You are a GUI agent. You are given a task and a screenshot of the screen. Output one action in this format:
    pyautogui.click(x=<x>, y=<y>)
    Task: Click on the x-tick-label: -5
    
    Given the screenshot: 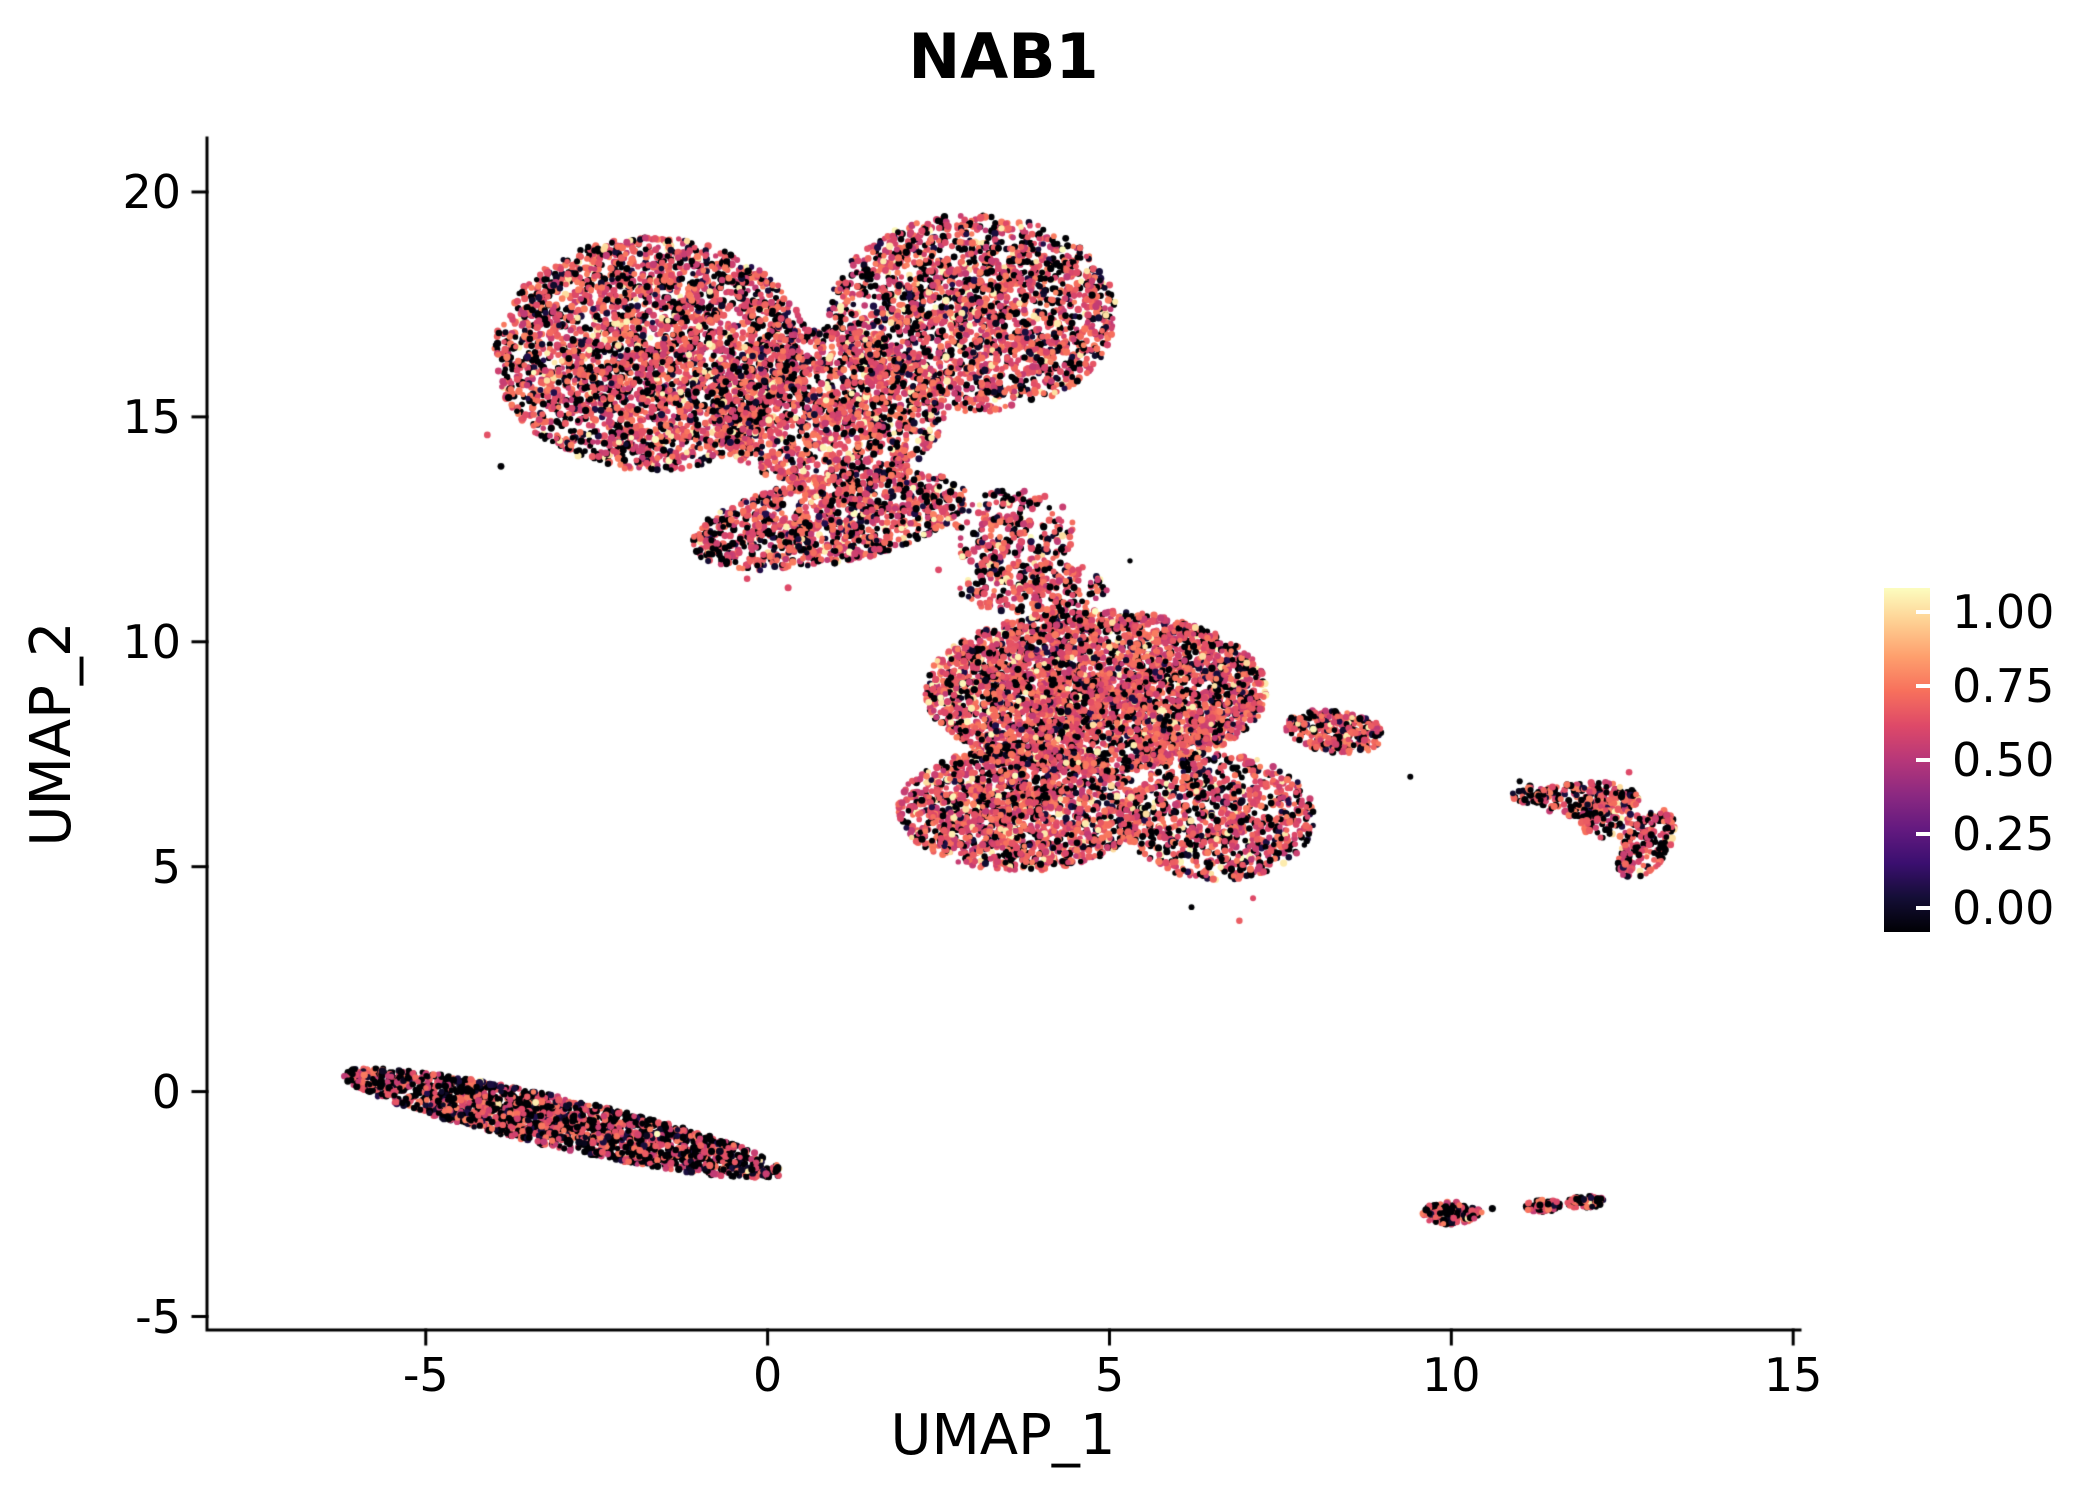 What is the action you would take?
    pyautogui.click(x=425, y=1375)
    